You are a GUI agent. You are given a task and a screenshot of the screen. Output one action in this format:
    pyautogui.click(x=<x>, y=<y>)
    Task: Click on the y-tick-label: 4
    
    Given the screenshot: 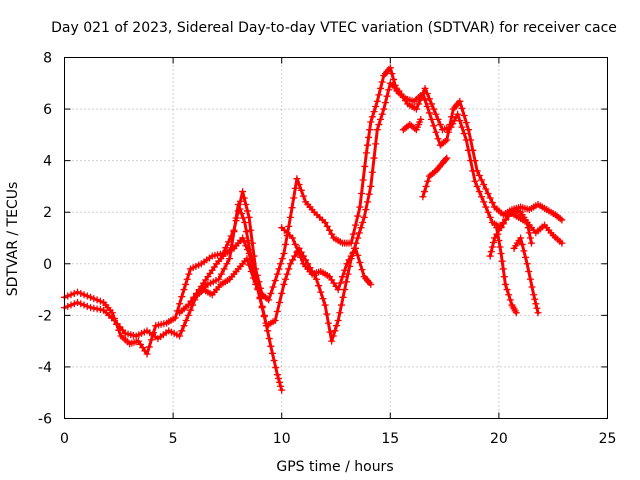 What is the action you would take?
    pyautogui.click(x=47, y=162)
    